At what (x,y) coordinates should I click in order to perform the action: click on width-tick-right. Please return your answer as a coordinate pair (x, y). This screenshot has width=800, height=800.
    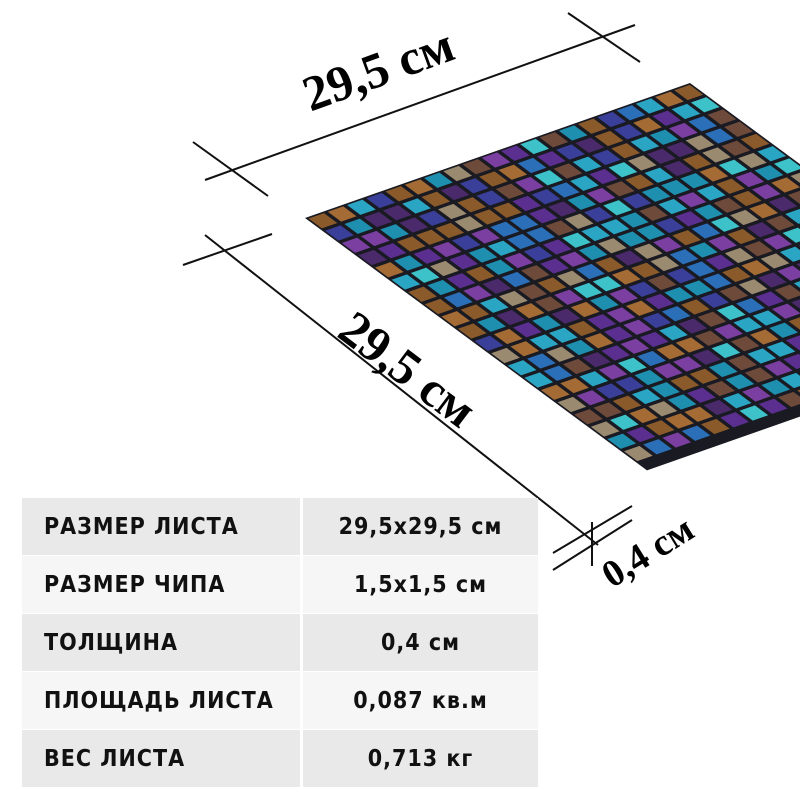
    Looking at the image, I should click on (604, 37).